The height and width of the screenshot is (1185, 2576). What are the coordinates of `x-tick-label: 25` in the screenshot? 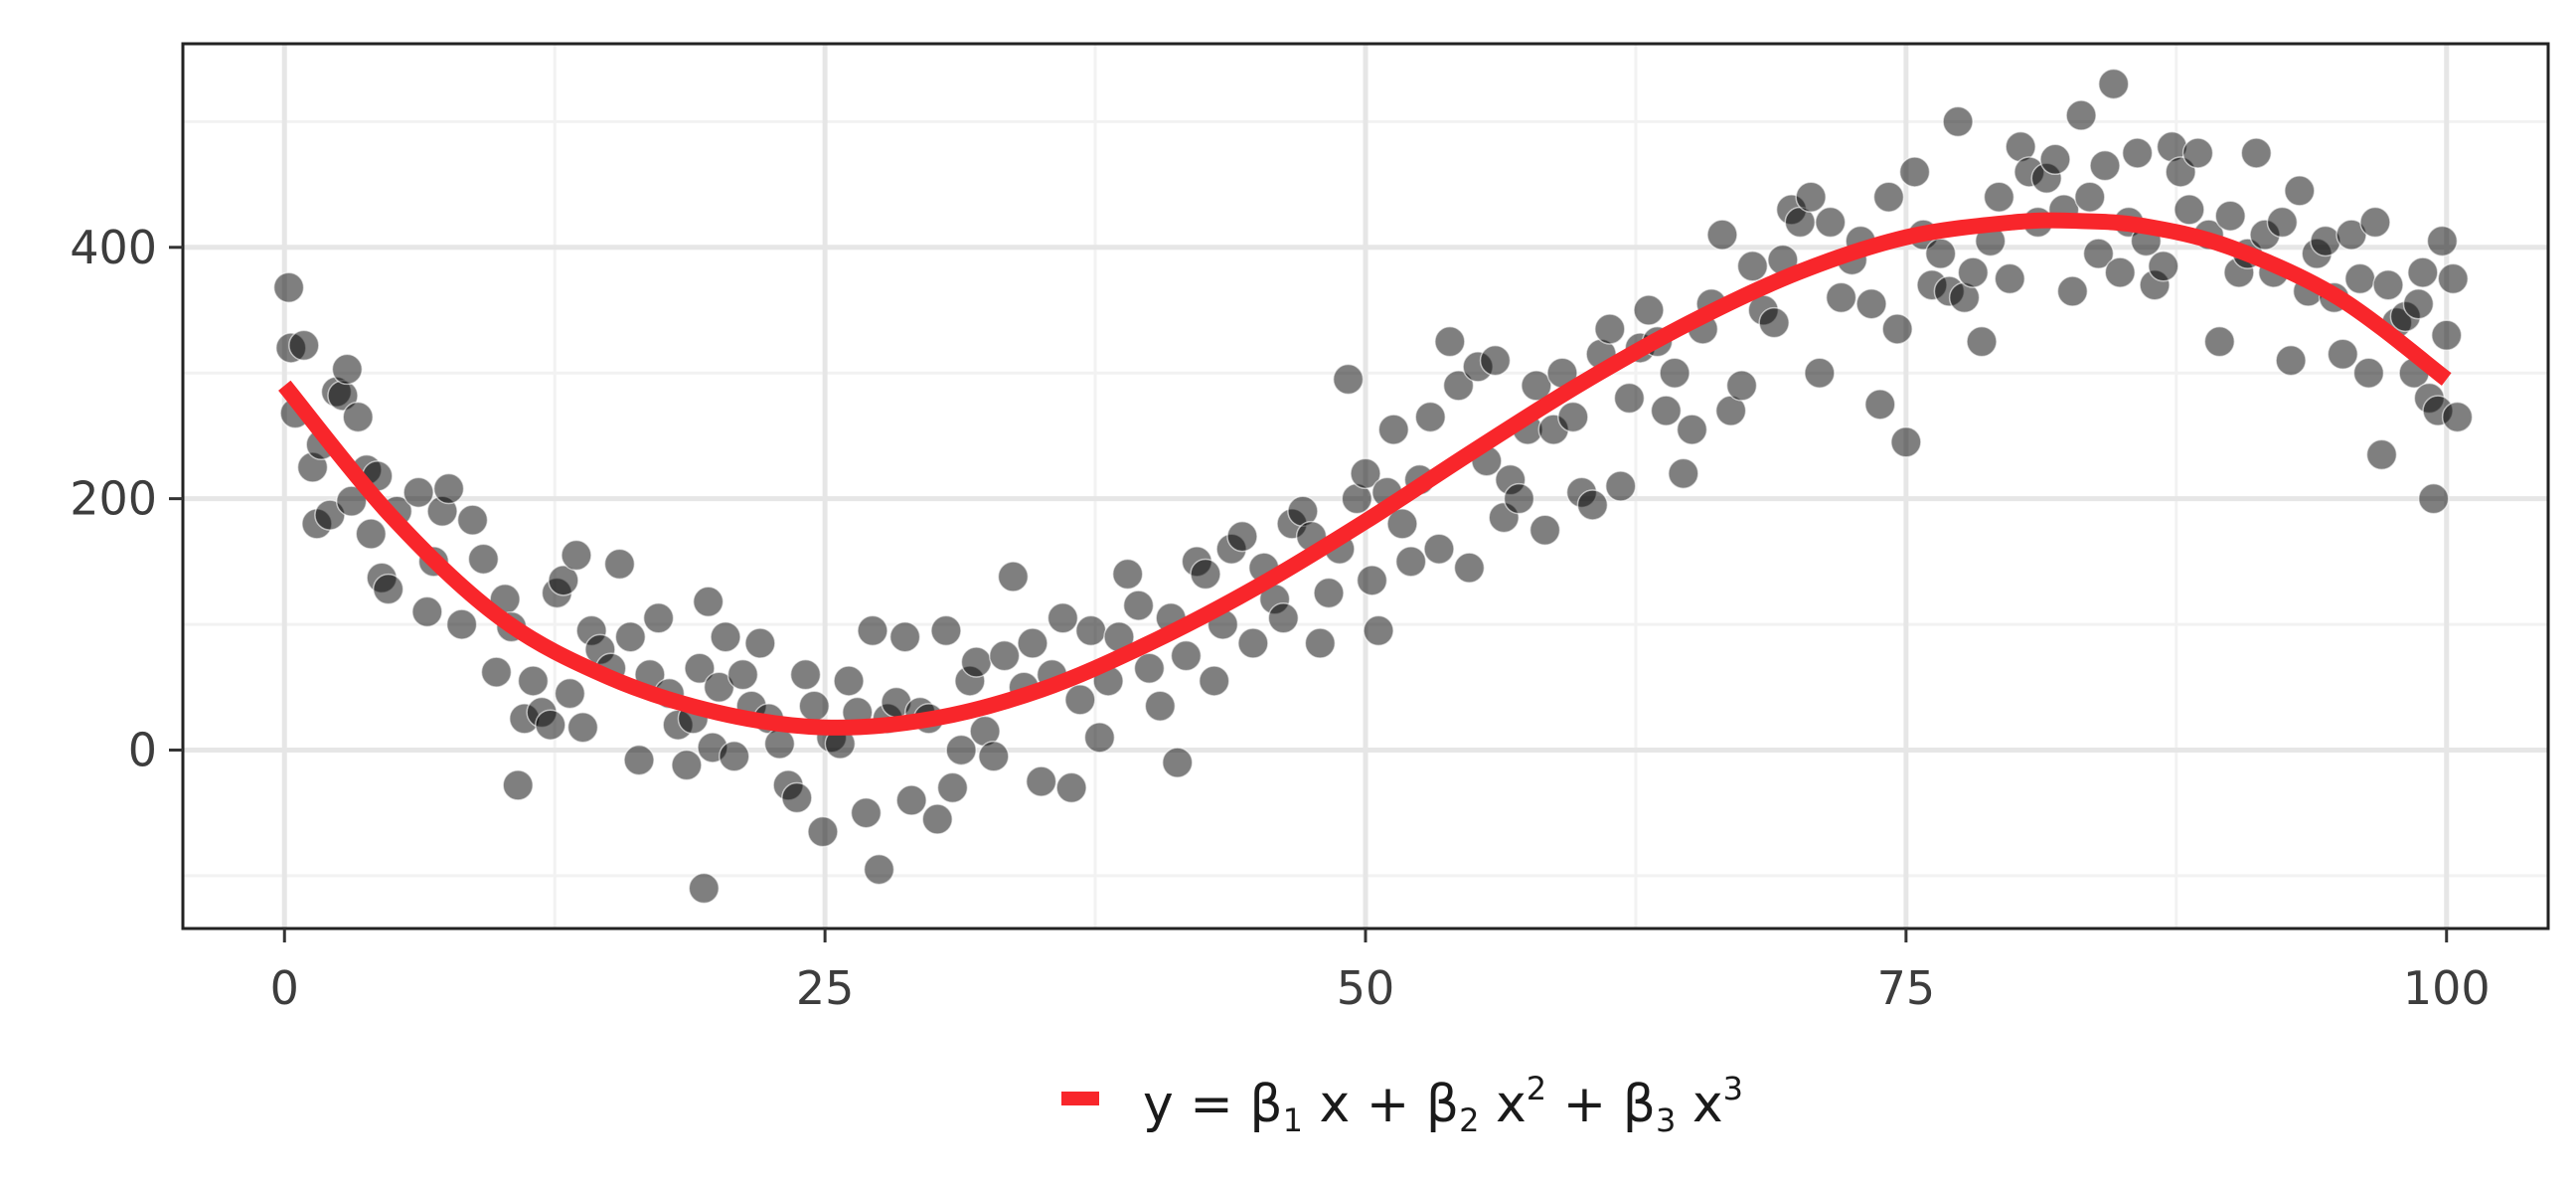 It's located at (825, 988).